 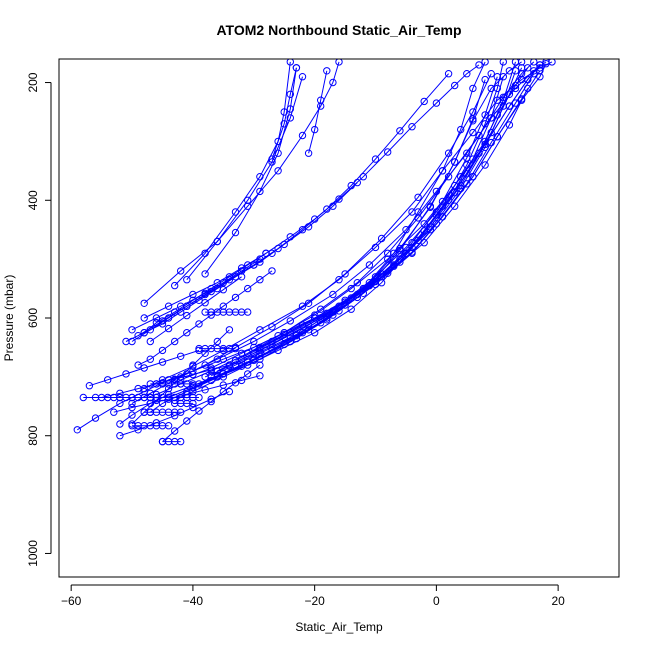 What do you see at coordinates (33, 553) in the screenshot?
I see `y-tick-label: 1000` at bounding box center [33, 553].